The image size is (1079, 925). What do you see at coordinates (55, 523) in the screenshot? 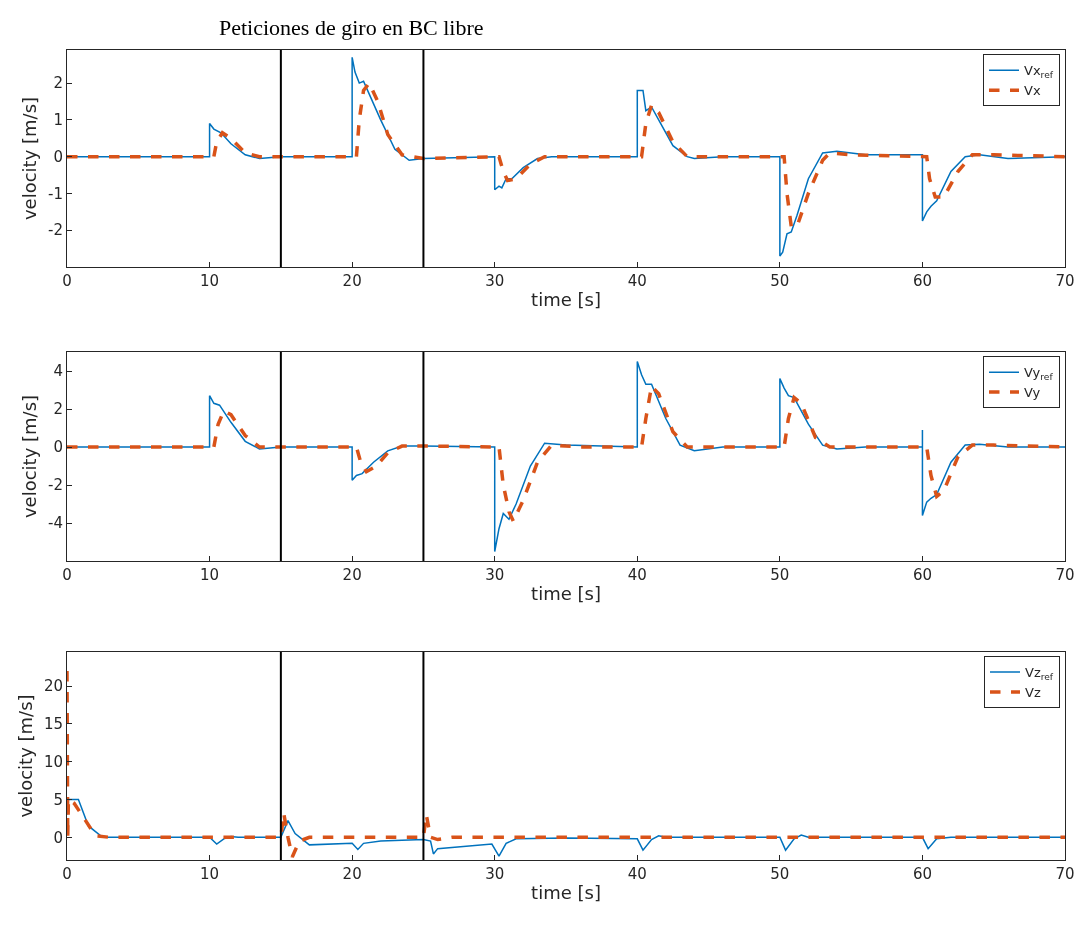
I see `y-tick-label: -4` at bounding box center [55, 523].